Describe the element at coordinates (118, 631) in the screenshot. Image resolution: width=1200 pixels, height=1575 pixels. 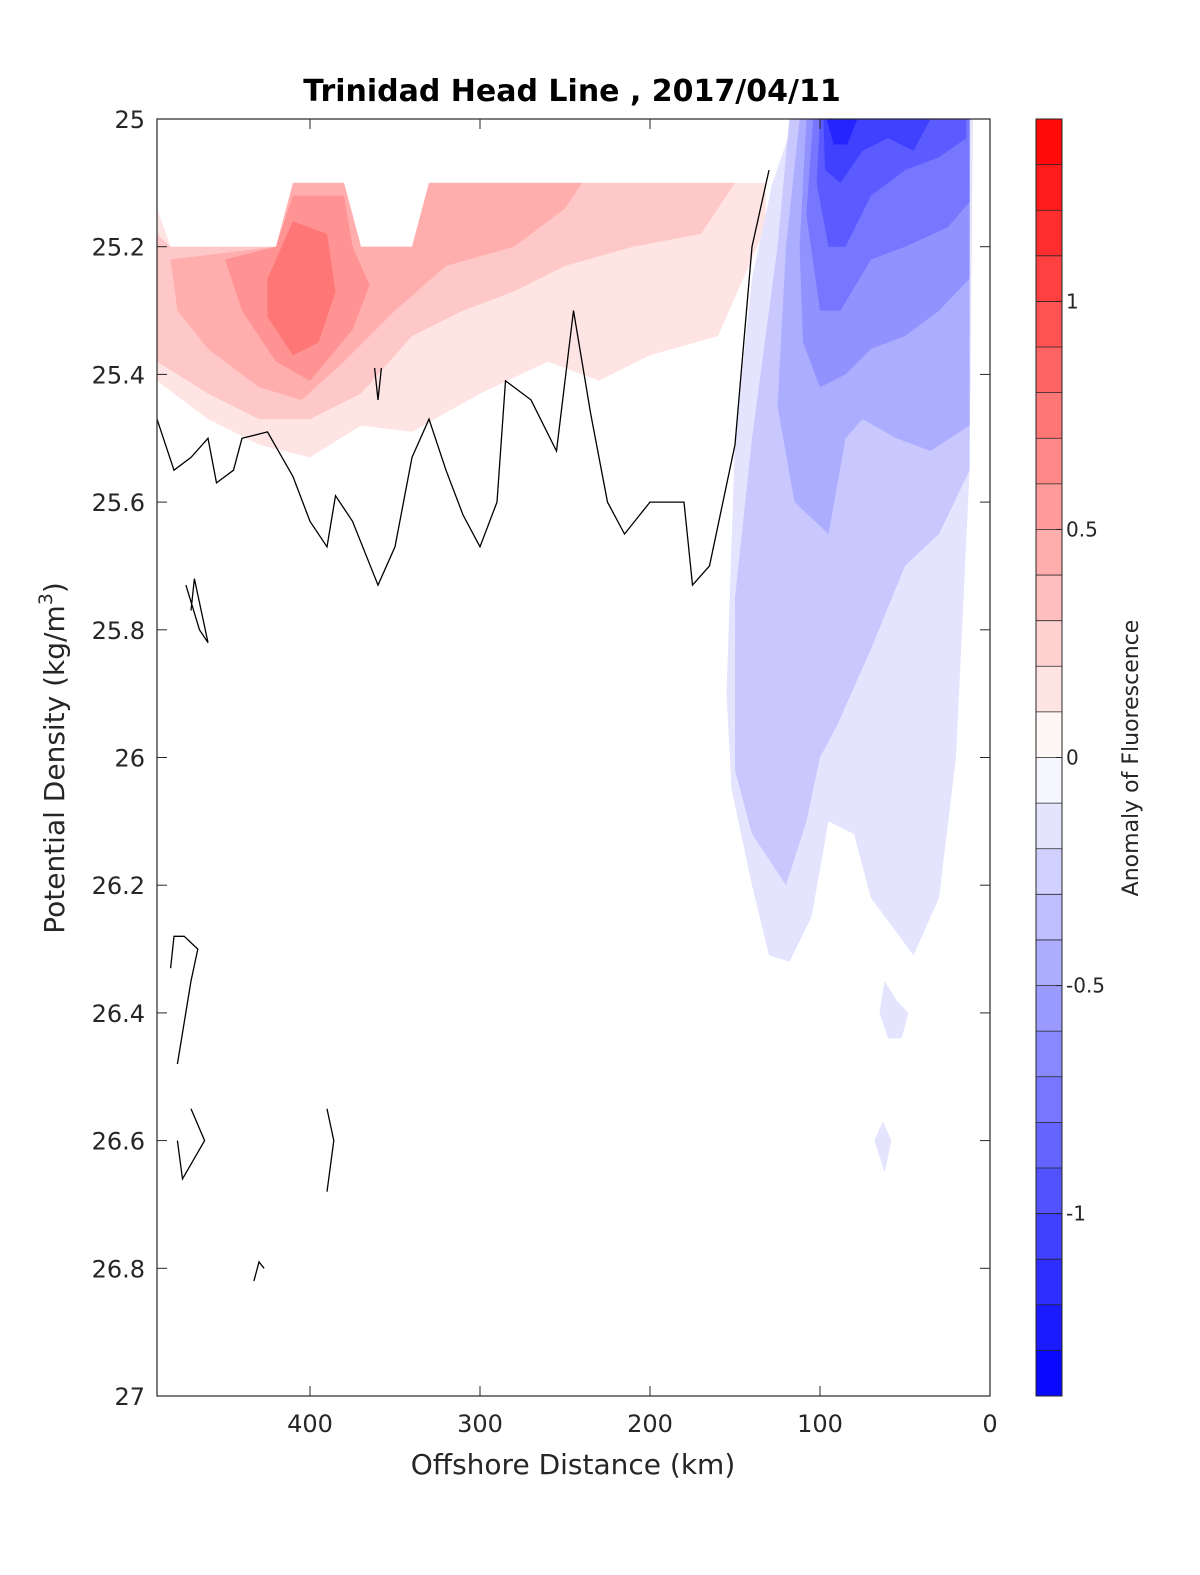
I see `y-tick-label: 25.8` at that location.